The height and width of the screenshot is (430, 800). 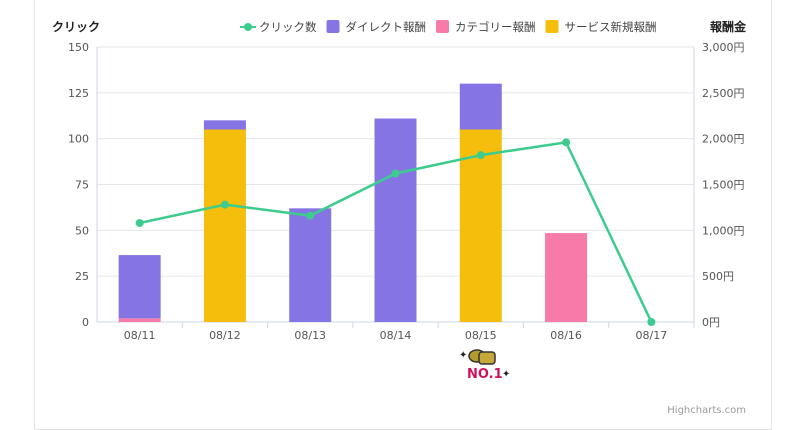 What do you see at coordinates (225, 335) in the screenshot?
I see `x-tick-label: 08/12` at bounding box center [225, 335].